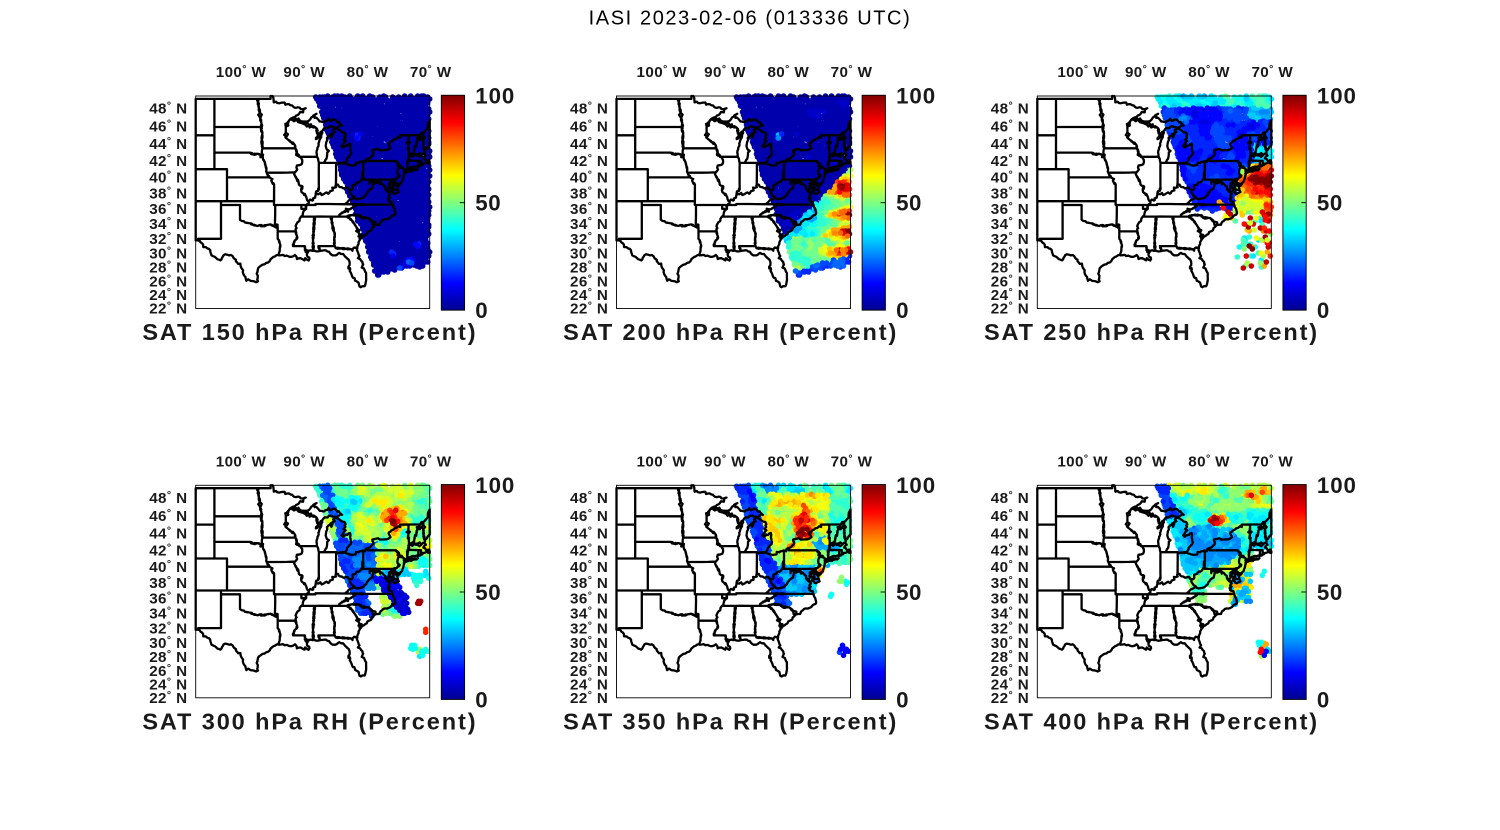  Describe the element at coordinates (309, 332) in the screenshot. I see `svg-text: SAT 150 hPa RH (Percent)` at that location.